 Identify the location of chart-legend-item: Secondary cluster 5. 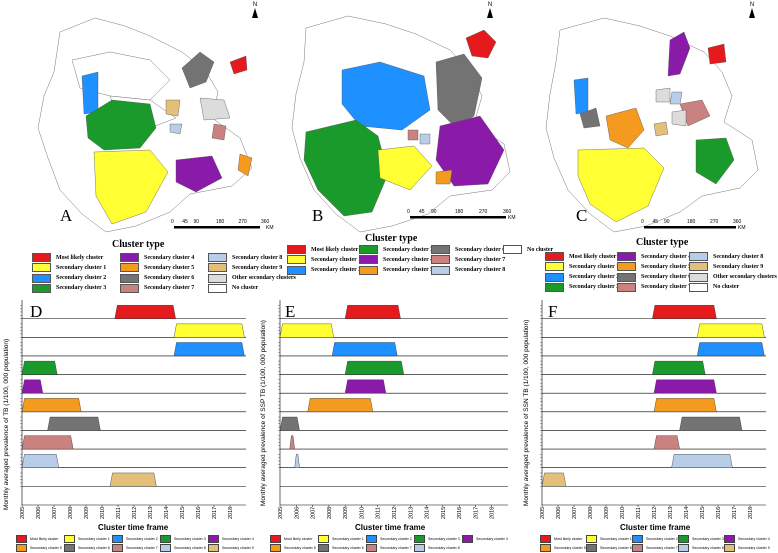
(563, 548).